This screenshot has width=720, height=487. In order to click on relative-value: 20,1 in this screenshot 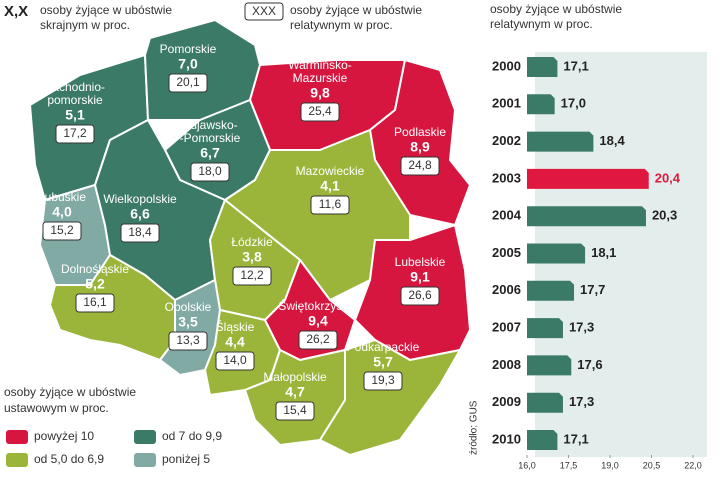, I will do `click(188, 82)`.